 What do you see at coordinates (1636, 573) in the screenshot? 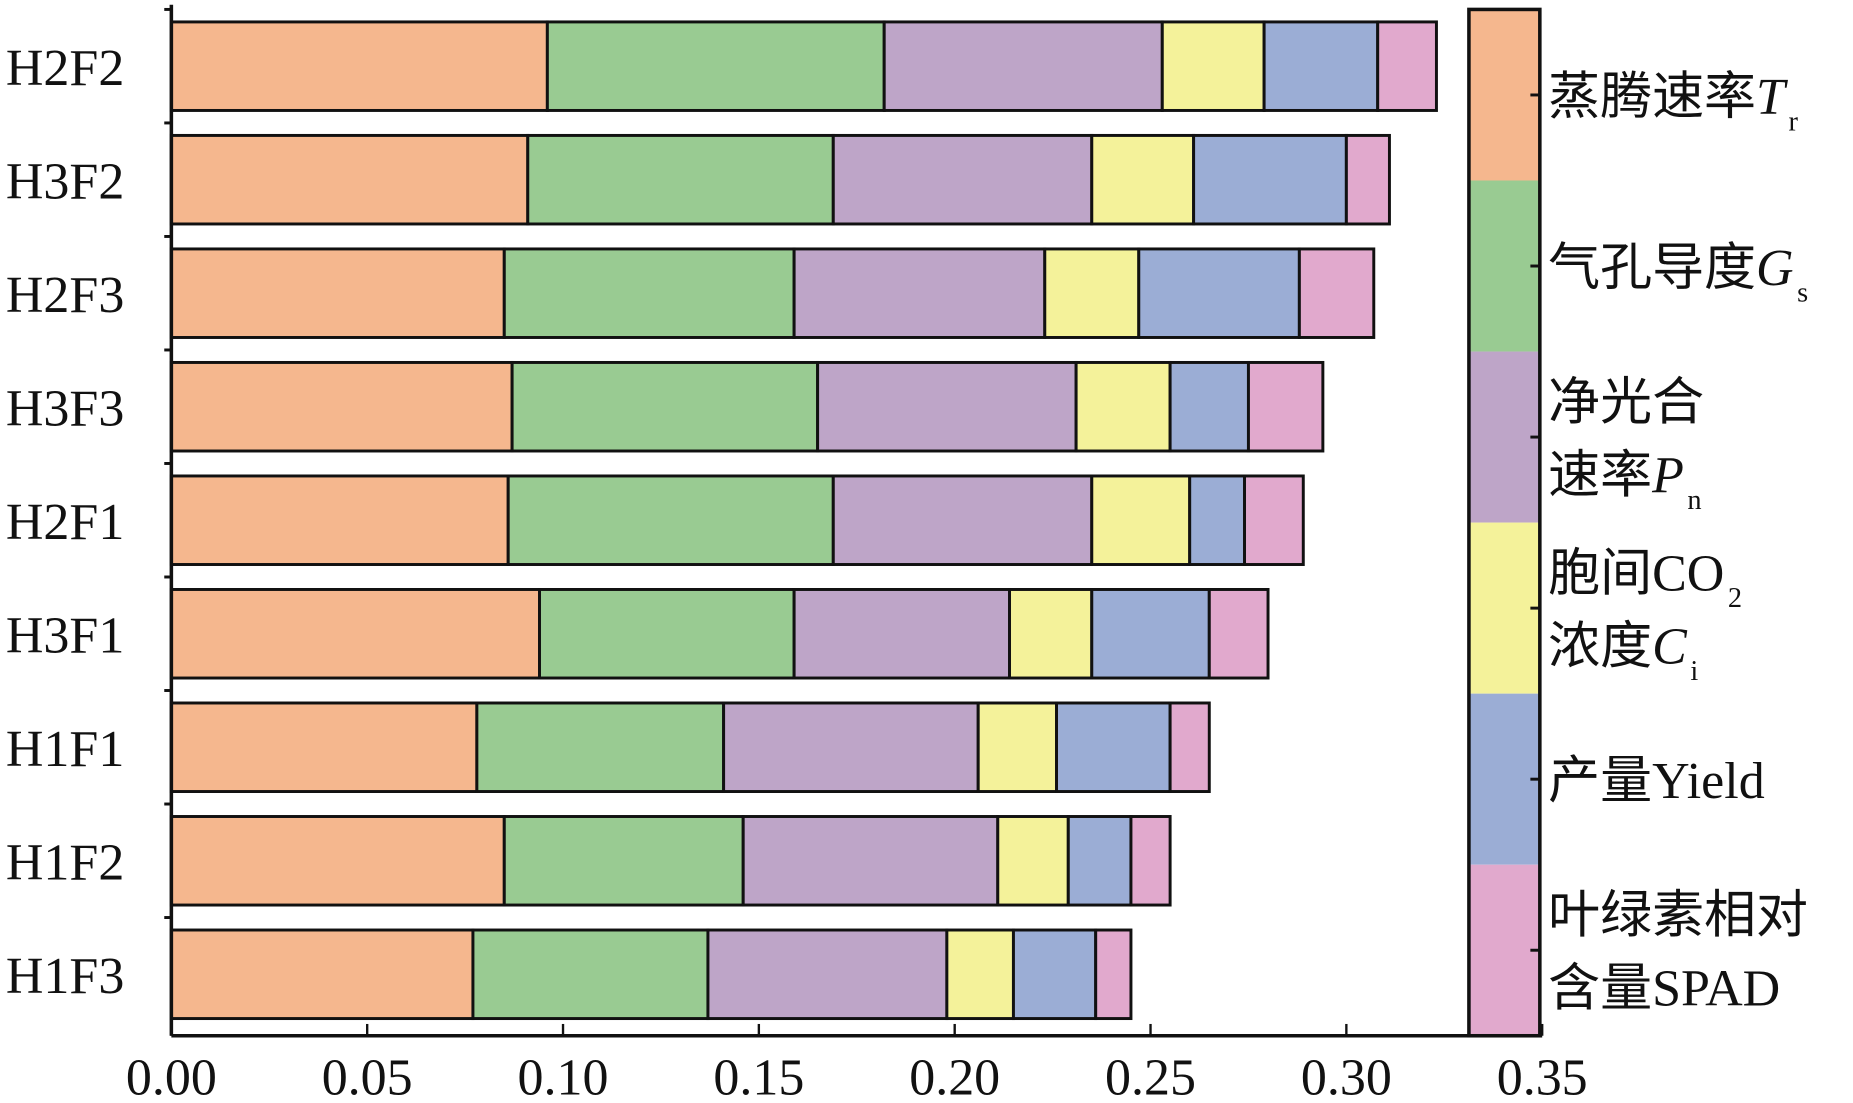
I see `legend-label-part: 胞间CO` at bounding box center [1636, 573].